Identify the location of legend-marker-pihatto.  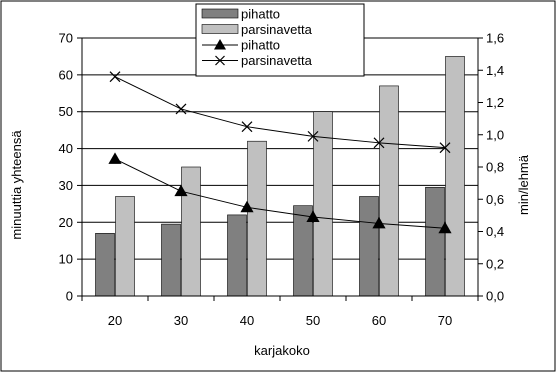
(220, 44).